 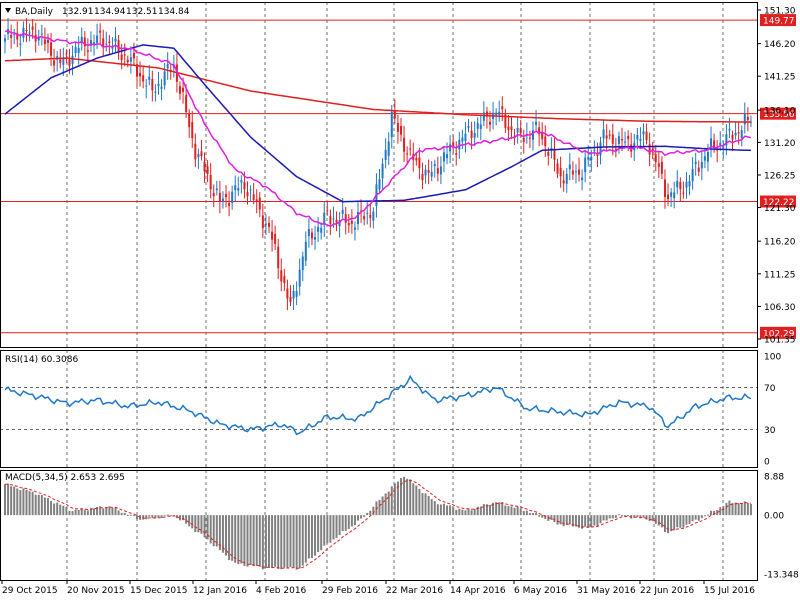 I want to click on macd-tick-label-2: -13.348, so click(x=781, y=576).